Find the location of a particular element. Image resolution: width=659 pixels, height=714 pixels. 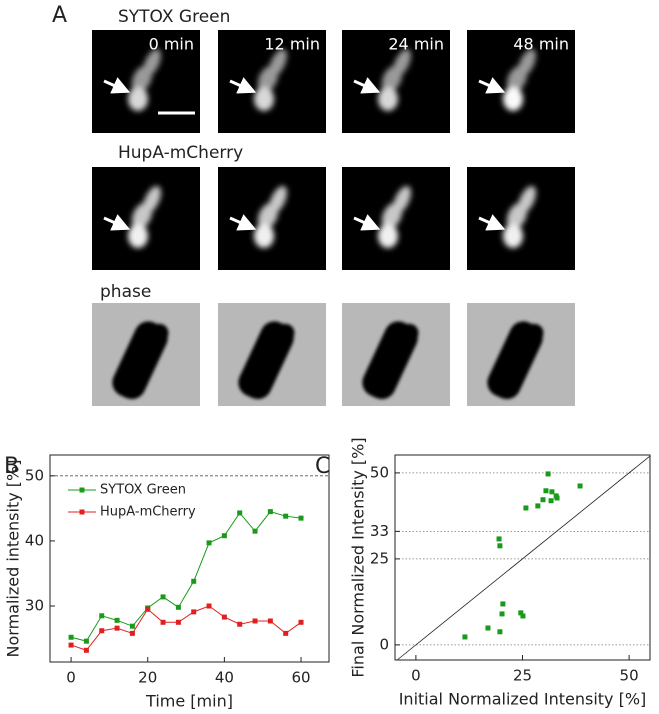

row-label: SYTOX Green is located at coordinates (174, 17).